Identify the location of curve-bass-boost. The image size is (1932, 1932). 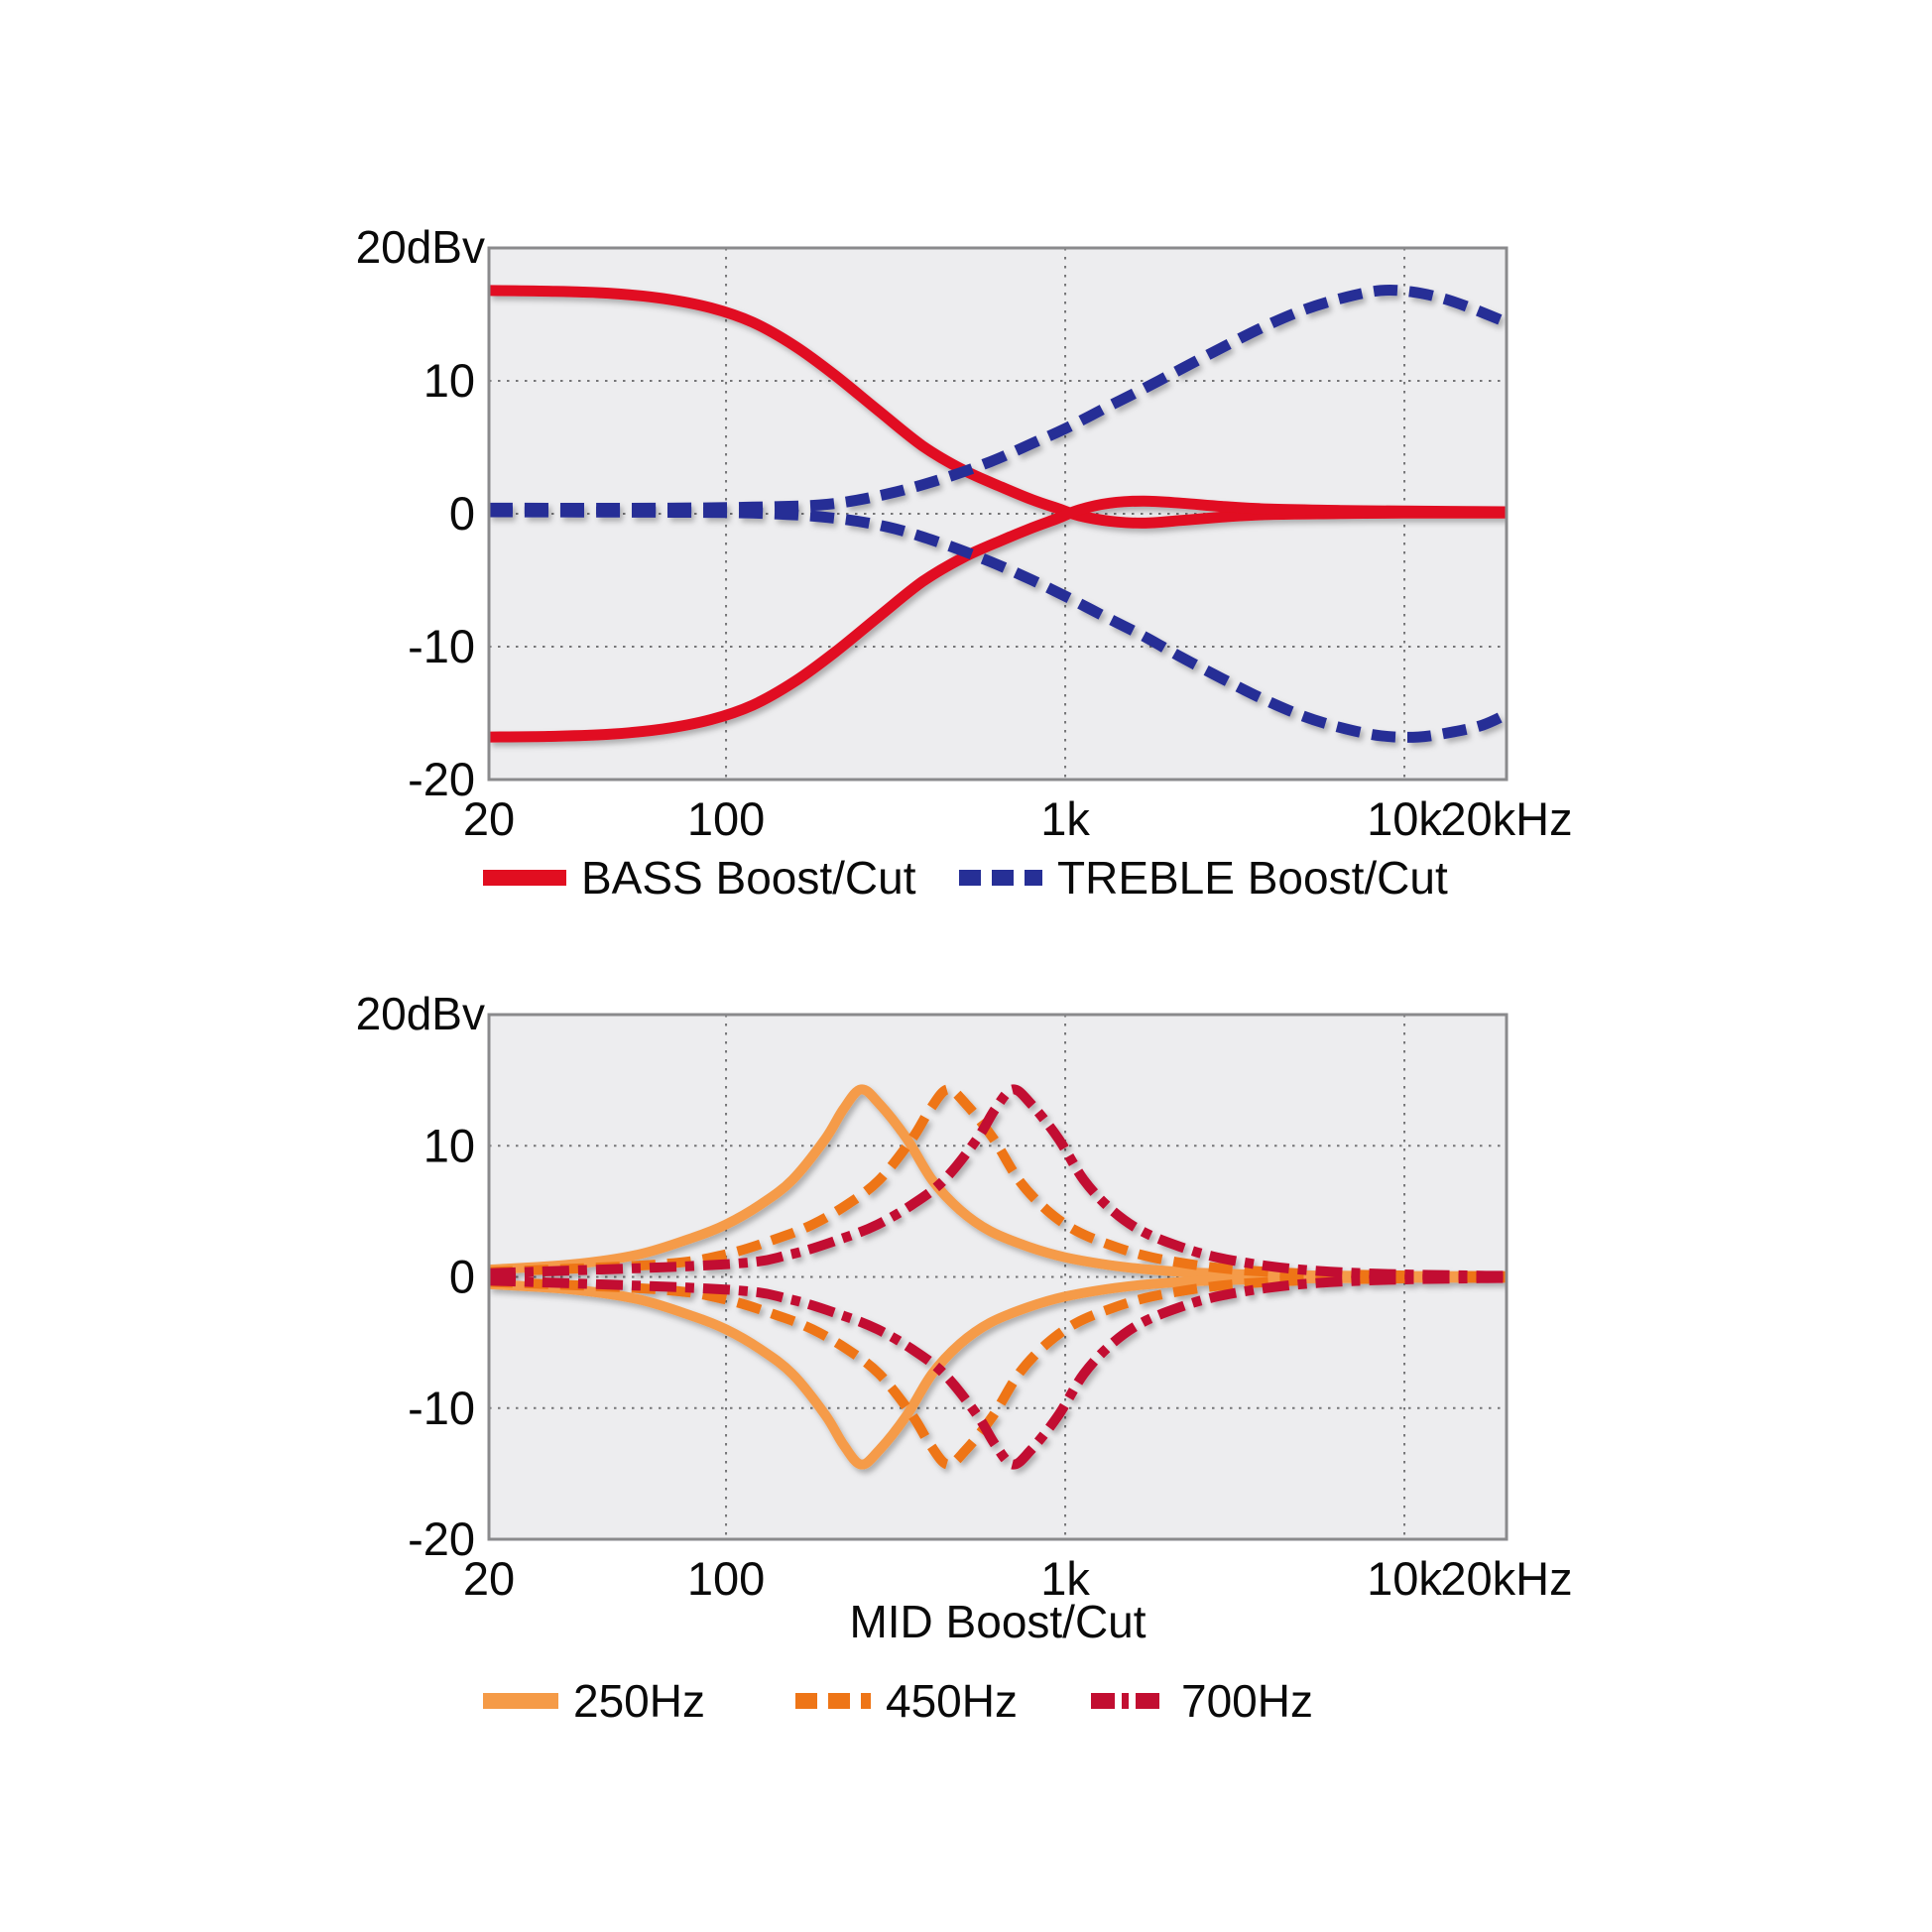
(998, 407).